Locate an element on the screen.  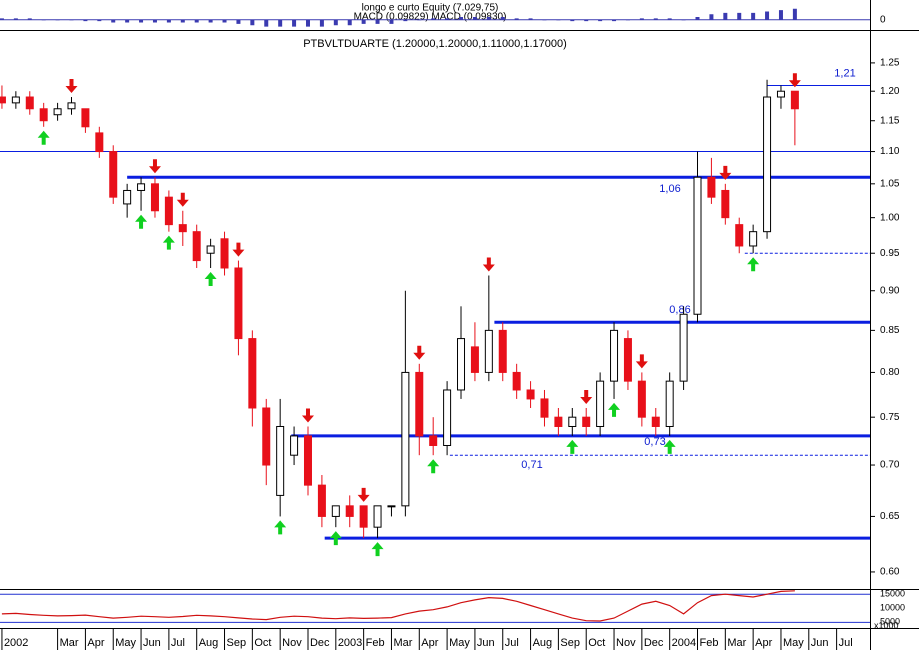
x-tick-label: Jul is located at coordinates (846, 643).